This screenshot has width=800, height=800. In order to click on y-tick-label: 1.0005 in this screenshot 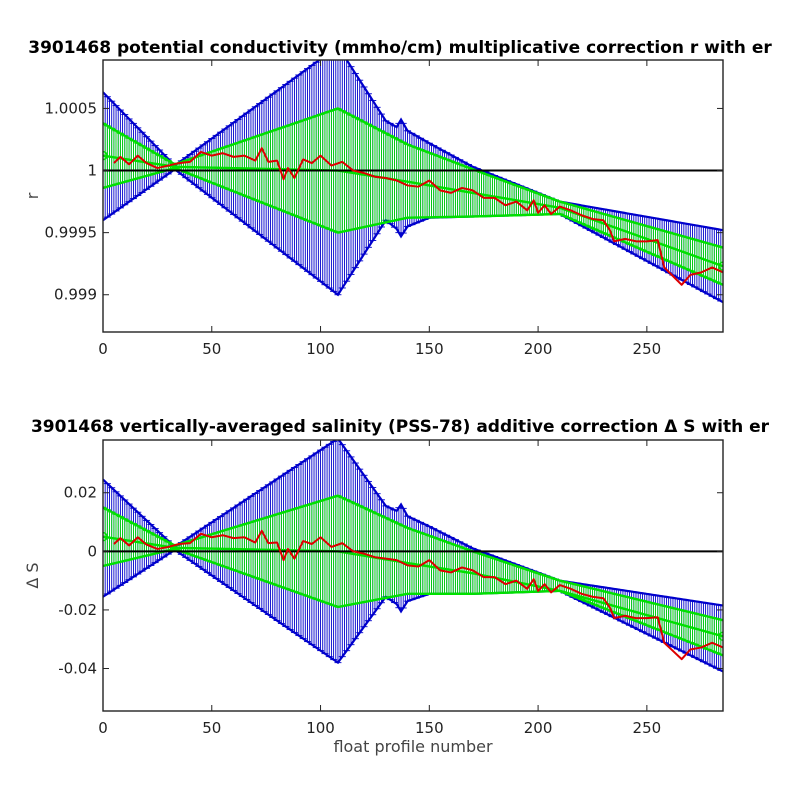, I will do `click(71, 108)`.